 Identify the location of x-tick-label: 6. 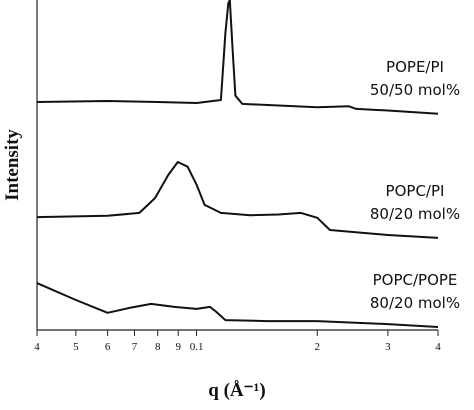
(108, 347).